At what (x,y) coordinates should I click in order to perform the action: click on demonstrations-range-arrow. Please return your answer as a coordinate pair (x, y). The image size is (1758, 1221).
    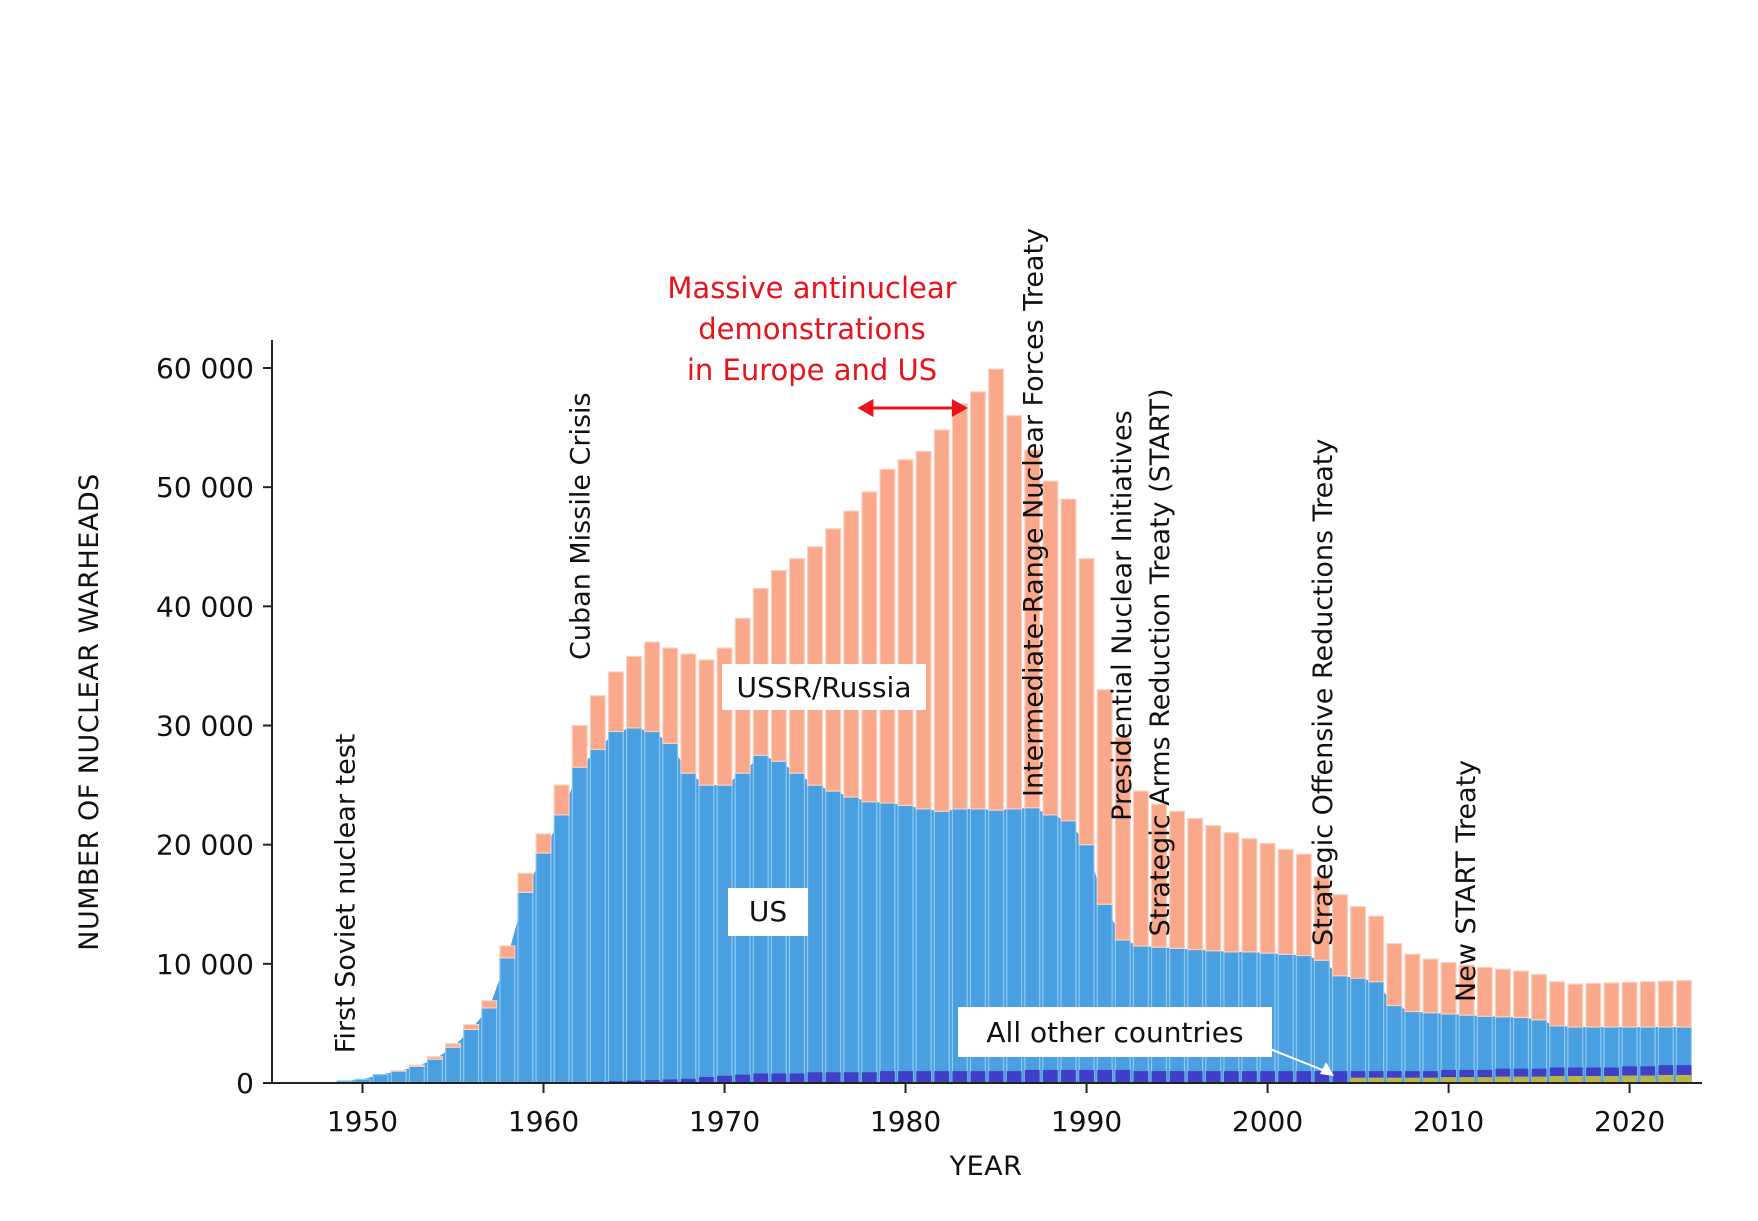
    Looking at the image, I should click on (912, 408).